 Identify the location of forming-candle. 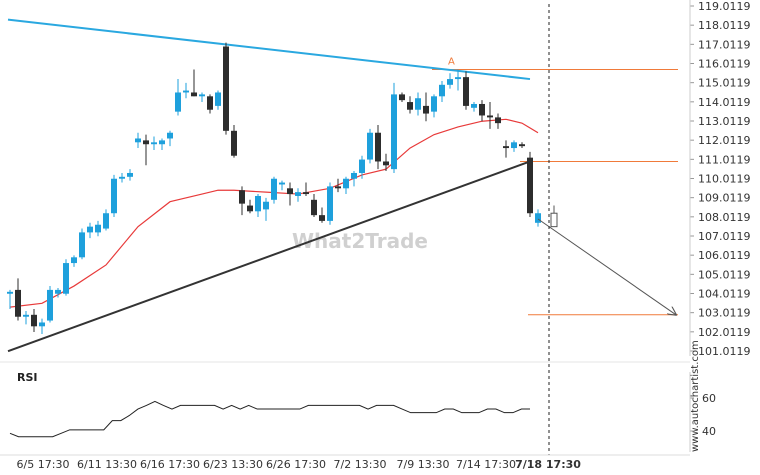
(554, 220).